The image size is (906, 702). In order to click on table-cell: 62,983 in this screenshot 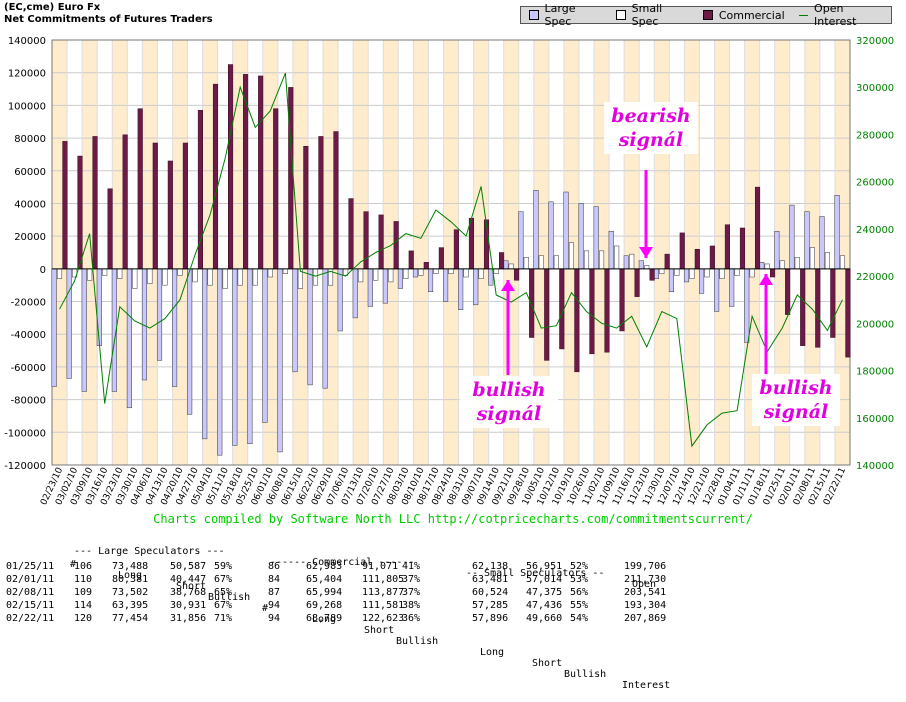, I will do `click(324, 566)`.